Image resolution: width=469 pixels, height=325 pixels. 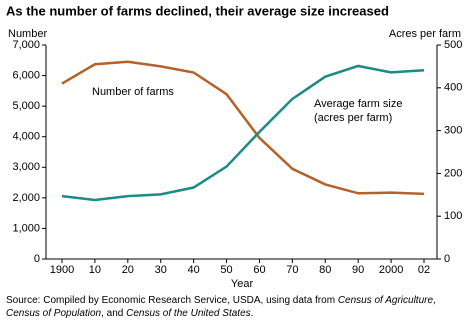 I want to click on x-tick-label: 20, so click(x=128, y=270).